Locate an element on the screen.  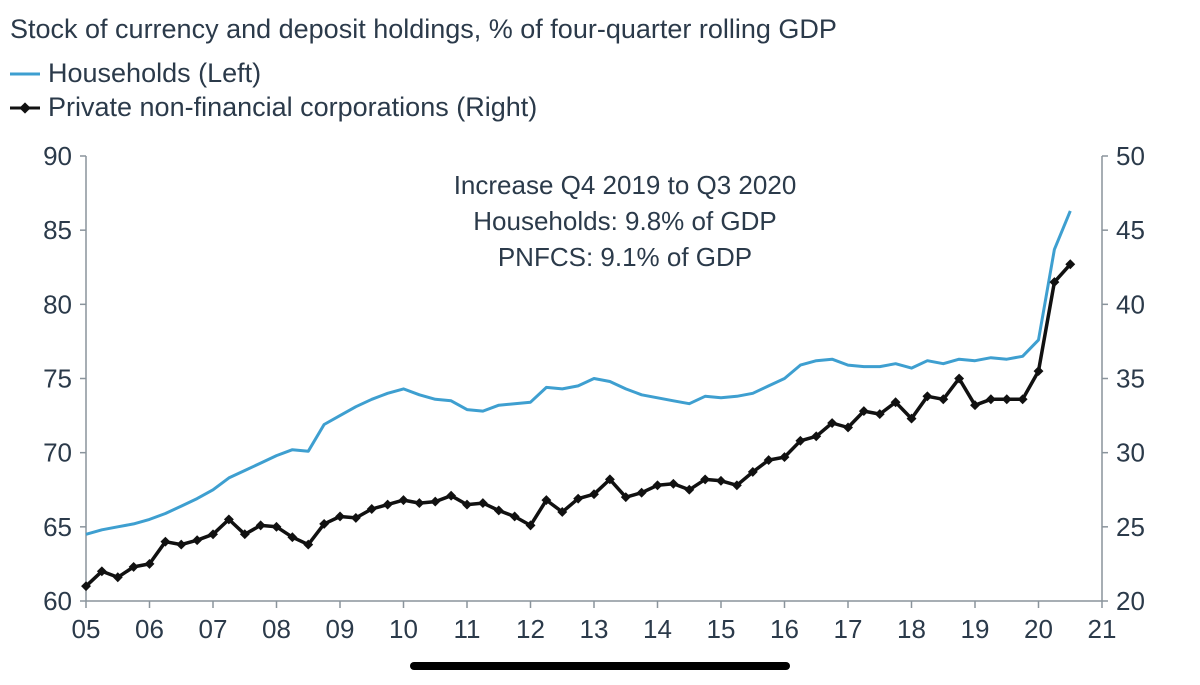
right-y-tick-label: 45 is located at coordinates (1130, 230).